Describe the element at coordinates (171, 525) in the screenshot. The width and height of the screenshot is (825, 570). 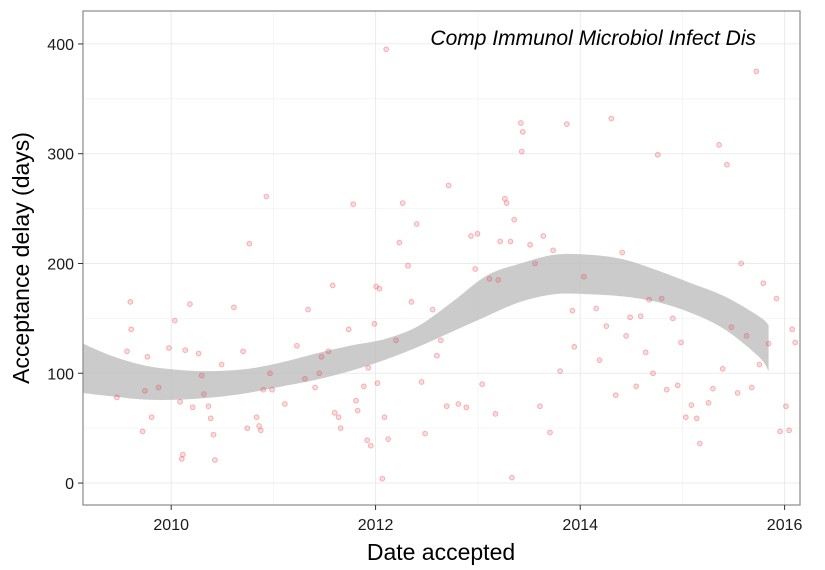
I see `x-tick-label: 2010` at that location.